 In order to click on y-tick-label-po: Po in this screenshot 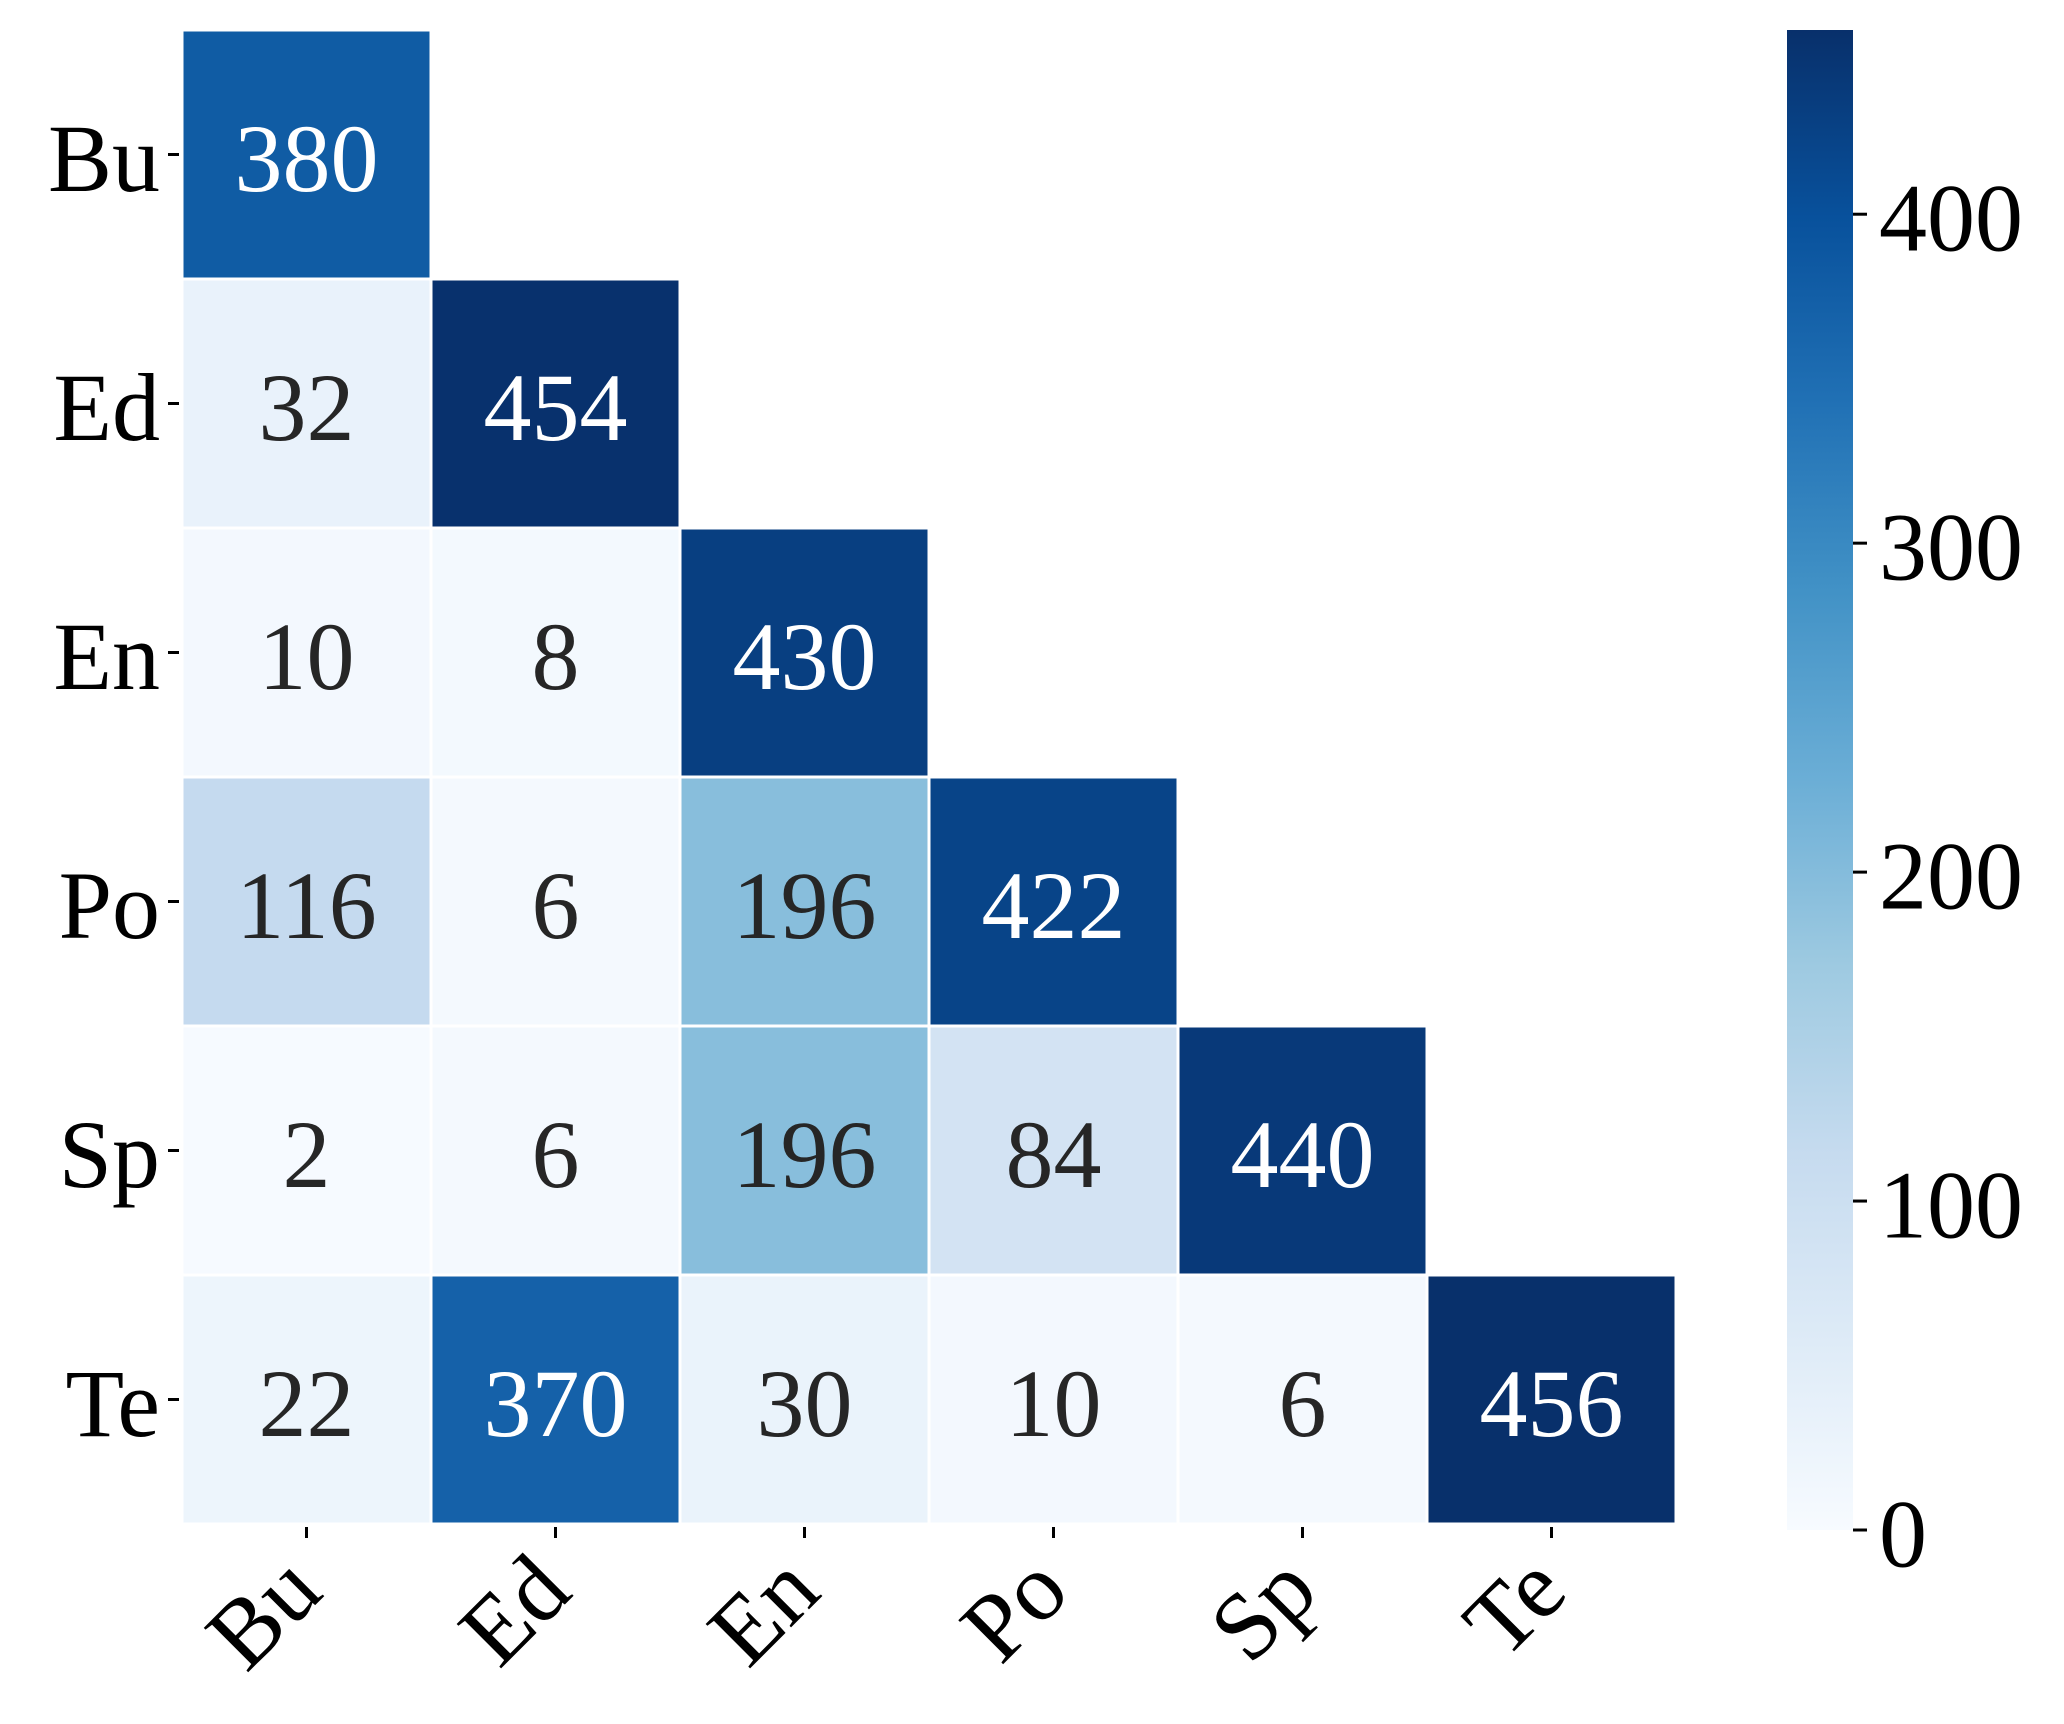, I will do `click(109, 905)`.